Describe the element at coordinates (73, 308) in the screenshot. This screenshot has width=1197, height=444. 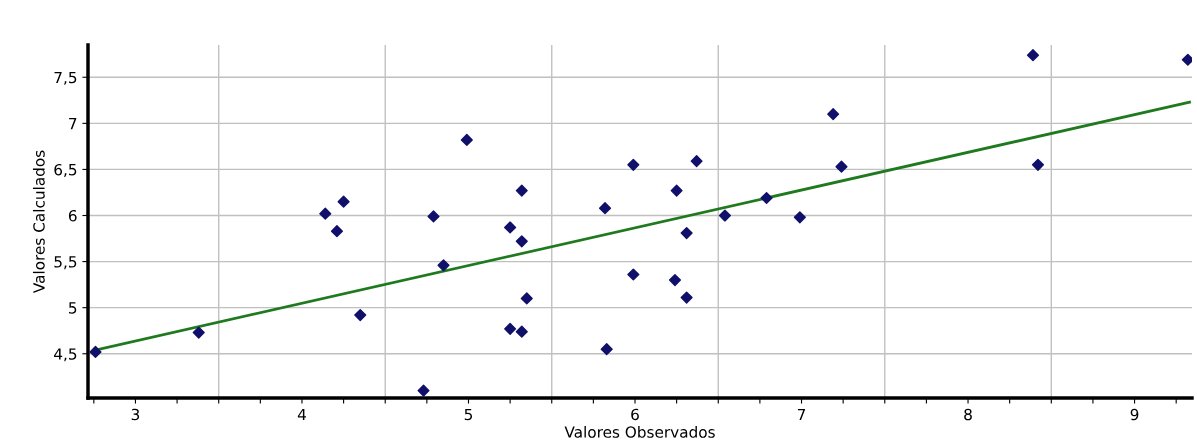
I see `y-tick-label: 5` at that location.